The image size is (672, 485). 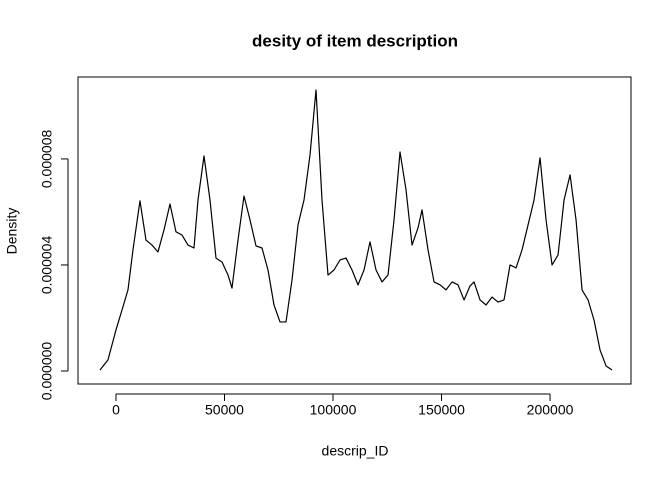 What do you see at coordinates (12, 231) in the screenshot?
I see `y-axis-label: Density` at bounding box center [12, 231].